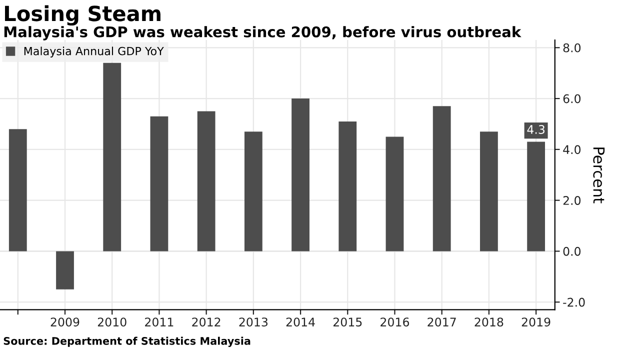  I want to click on y-tick-label: 8.0, so click(572, 47).